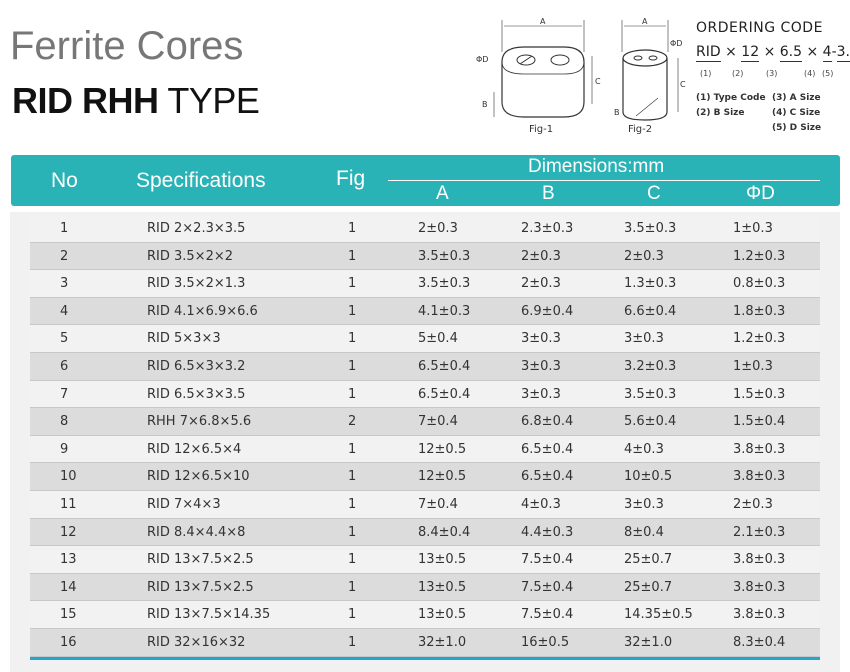  I want to click on cell-spec: RID 12×6.5×10, so click(198, 477).